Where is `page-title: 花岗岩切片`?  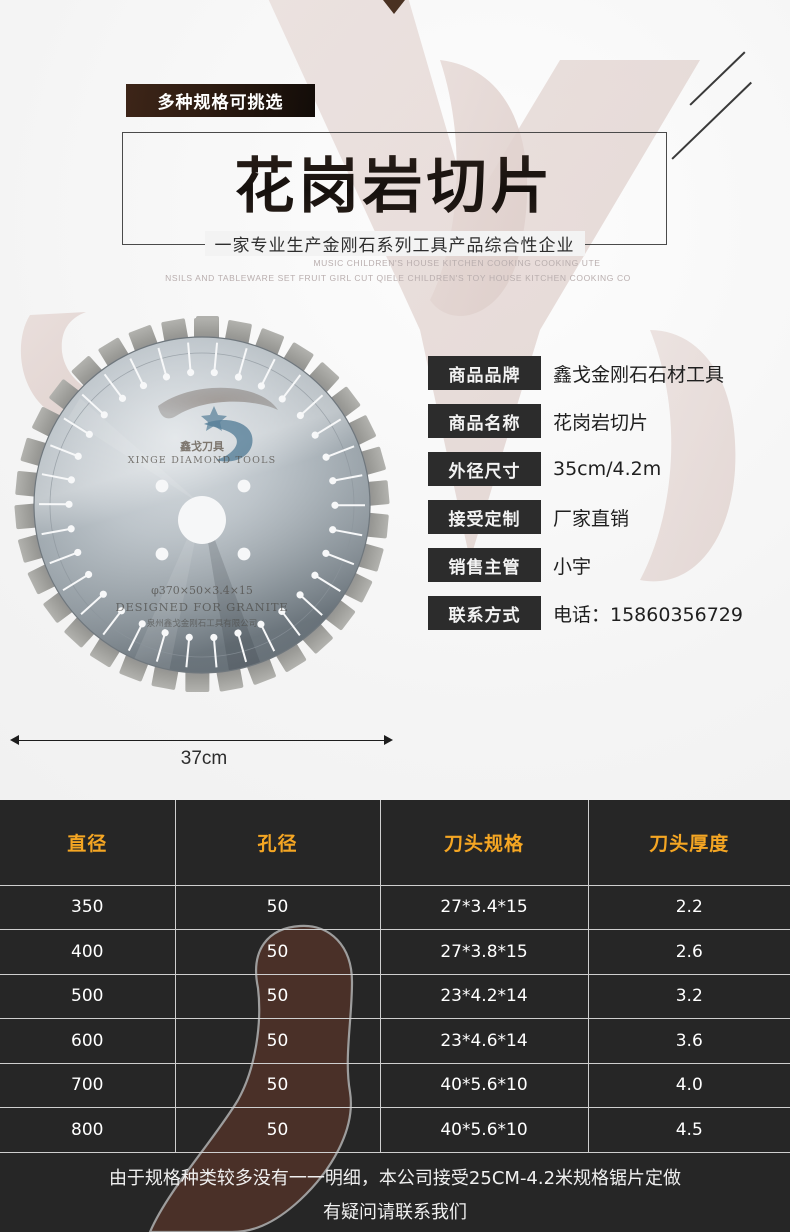 page-title: 花岗岩切片 is located at coordinates (394, 181).